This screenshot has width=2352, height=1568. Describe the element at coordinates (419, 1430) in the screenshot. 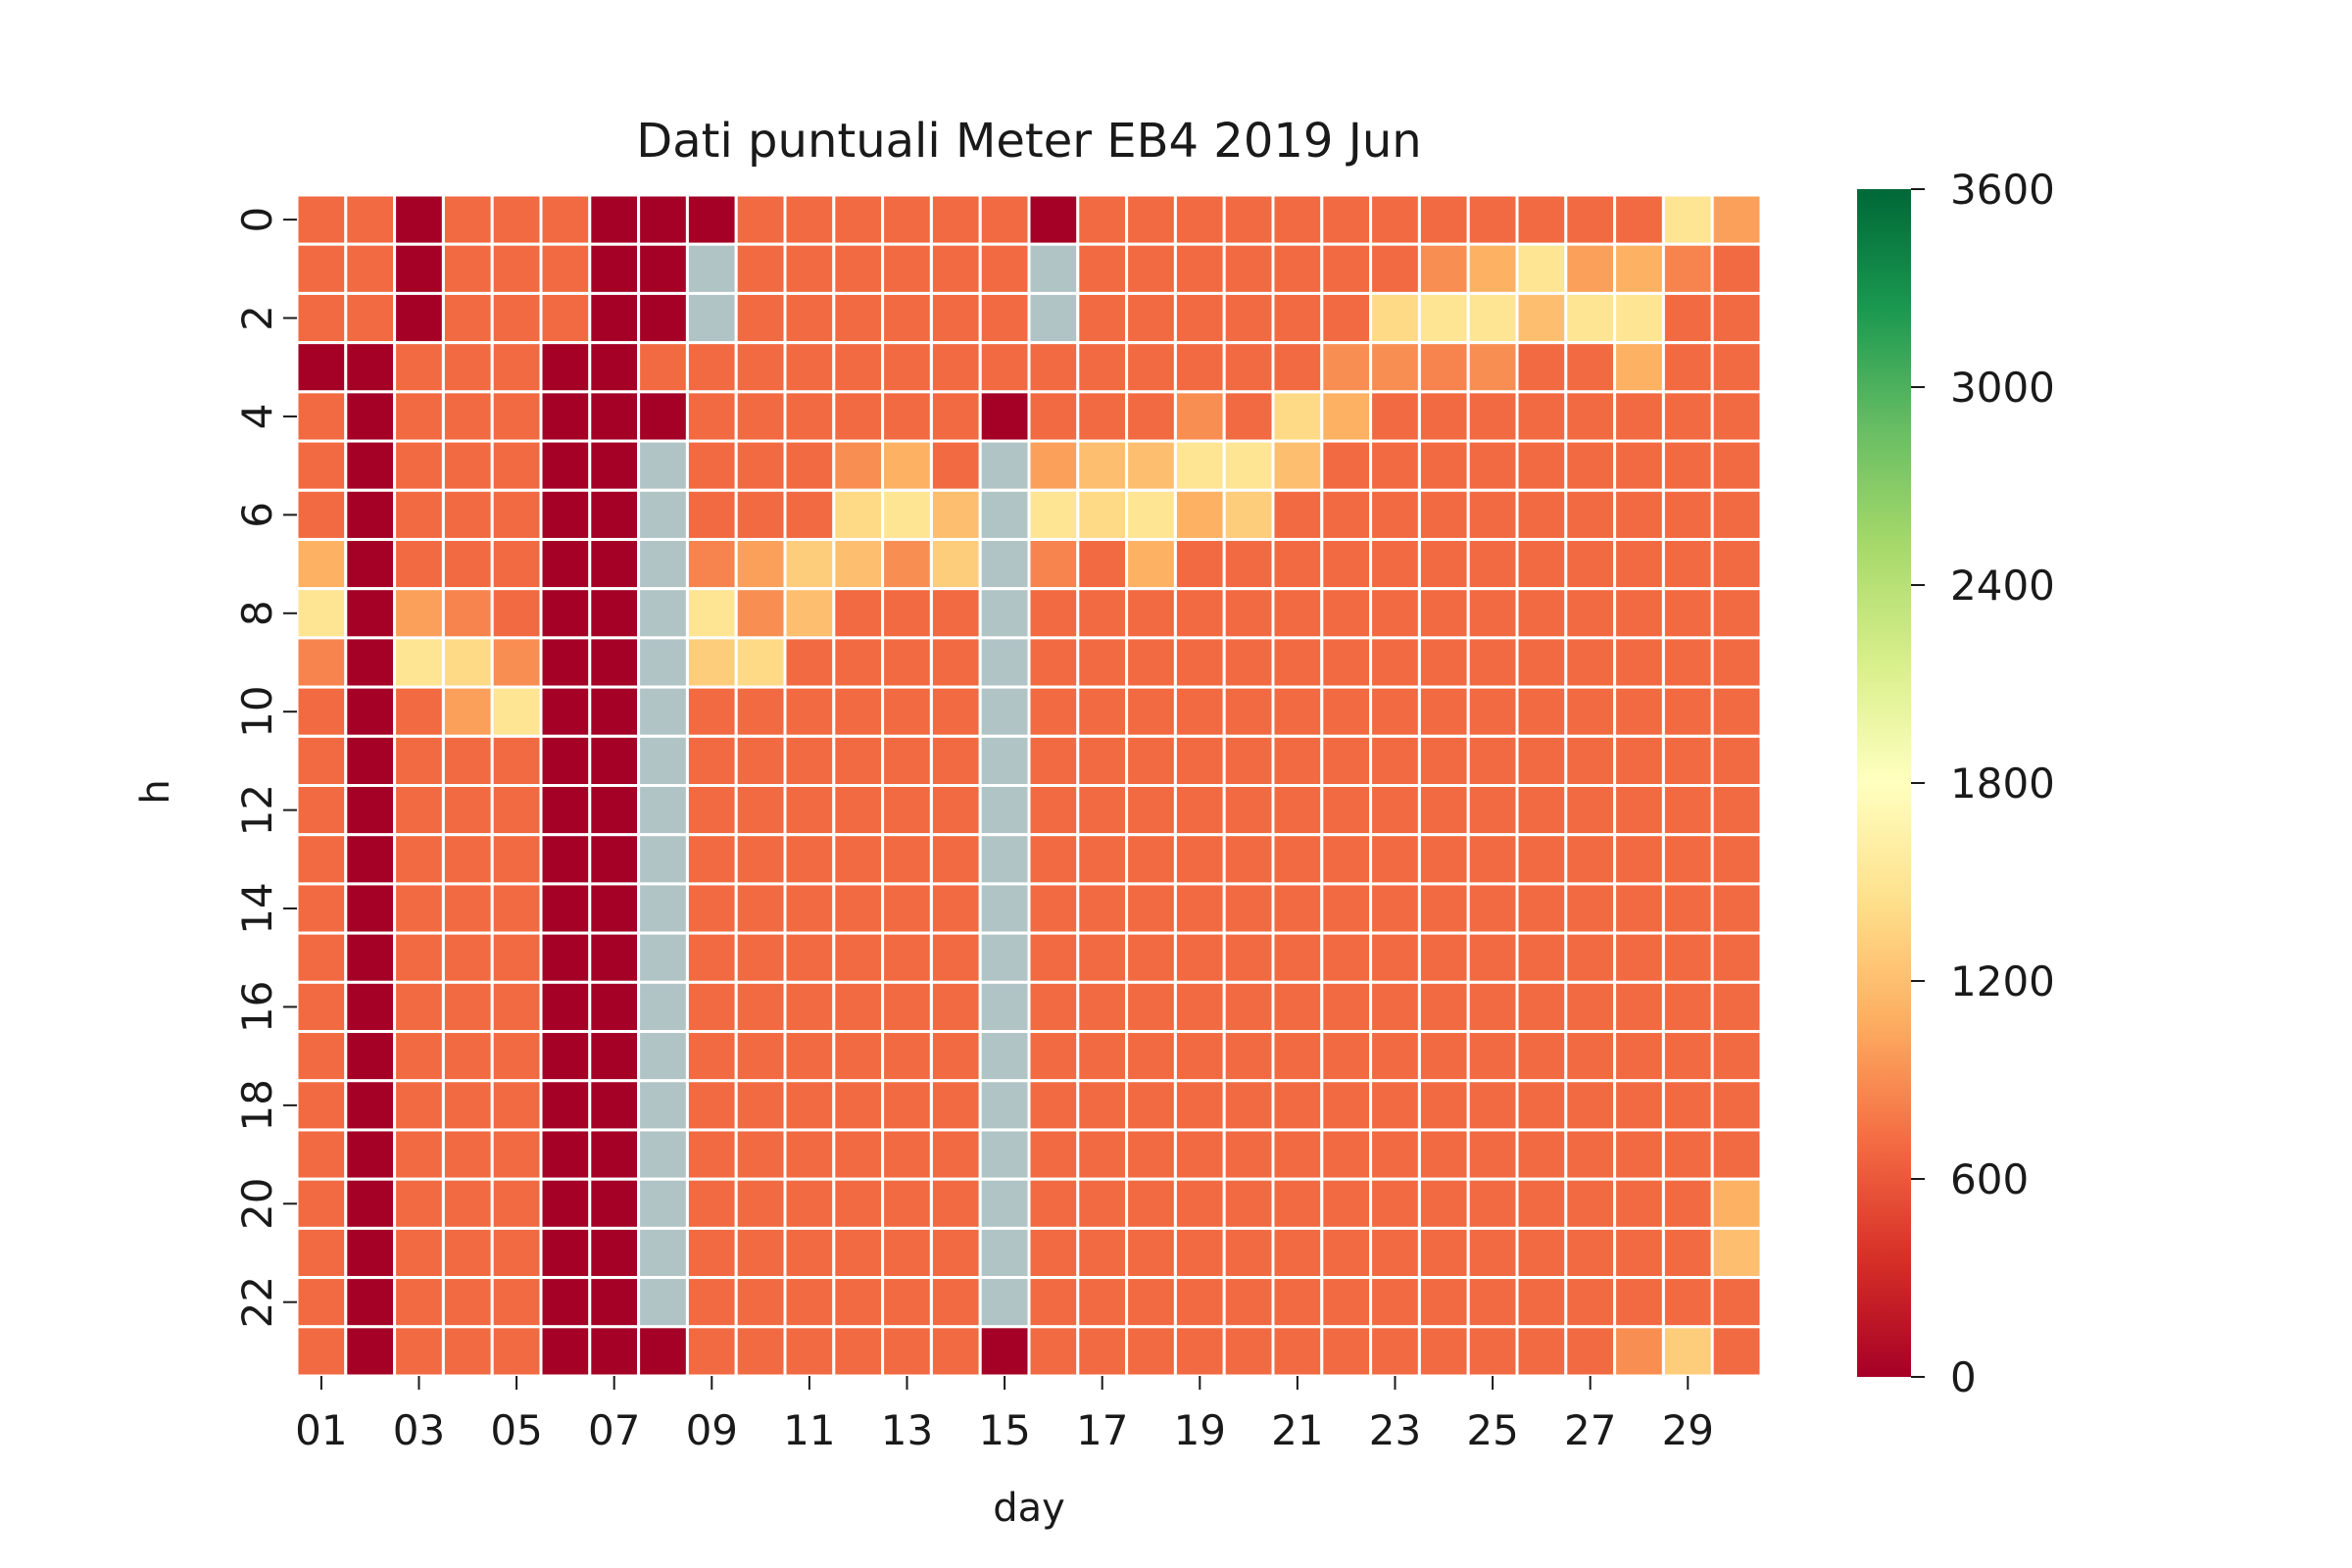

I see `x-tick-label: 03` at that location.